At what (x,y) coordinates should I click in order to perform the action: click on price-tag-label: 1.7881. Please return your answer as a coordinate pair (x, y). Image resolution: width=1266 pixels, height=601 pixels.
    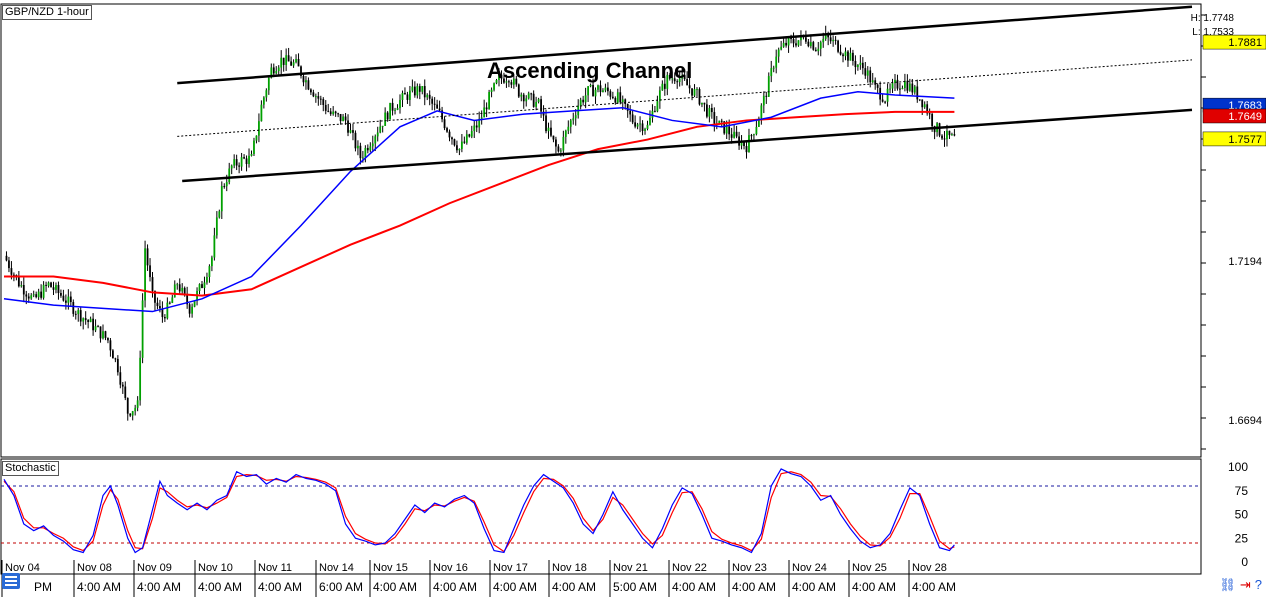
    Looking at the image, I should click on (1245, 43).